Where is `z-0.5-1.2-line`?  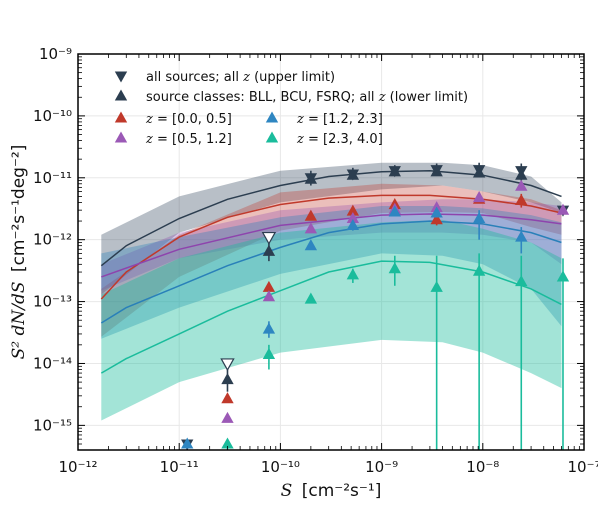 z-0.5-1.2-line is located at coordinates (331, 245).